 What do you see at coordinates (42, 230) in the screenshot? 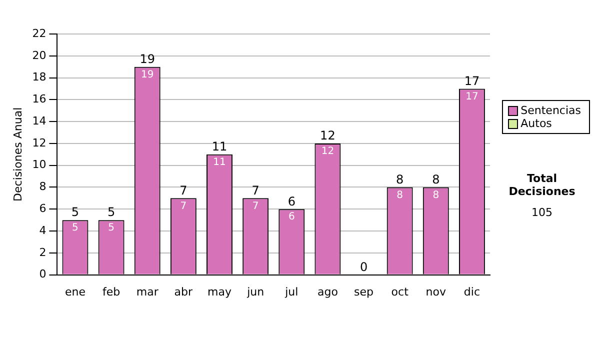
I see `y-tick-label: 4` at bounding box center [42, 230].